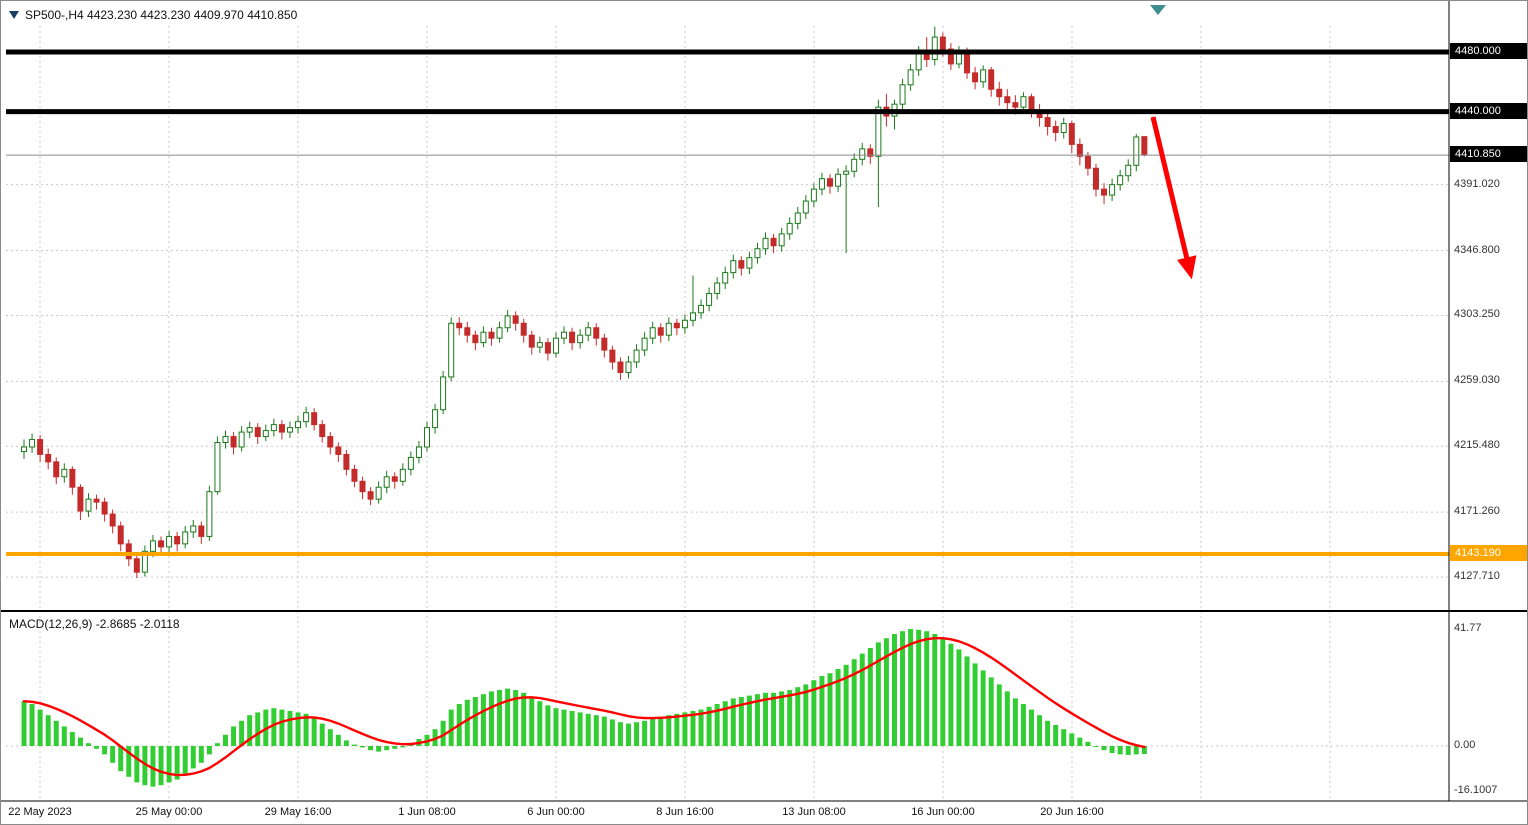  I want to click on macd-axis-label: 0.00, so click(1465, 745).